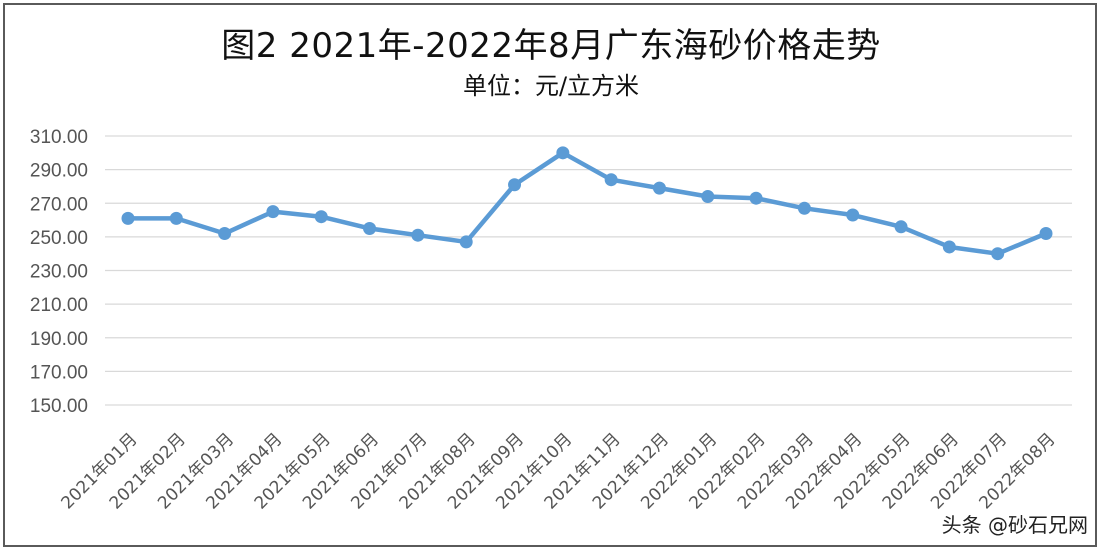 The width and height of the screenshot is (1102, 552). I want to click on y-tick-label: 190.00, so click(59, 339).